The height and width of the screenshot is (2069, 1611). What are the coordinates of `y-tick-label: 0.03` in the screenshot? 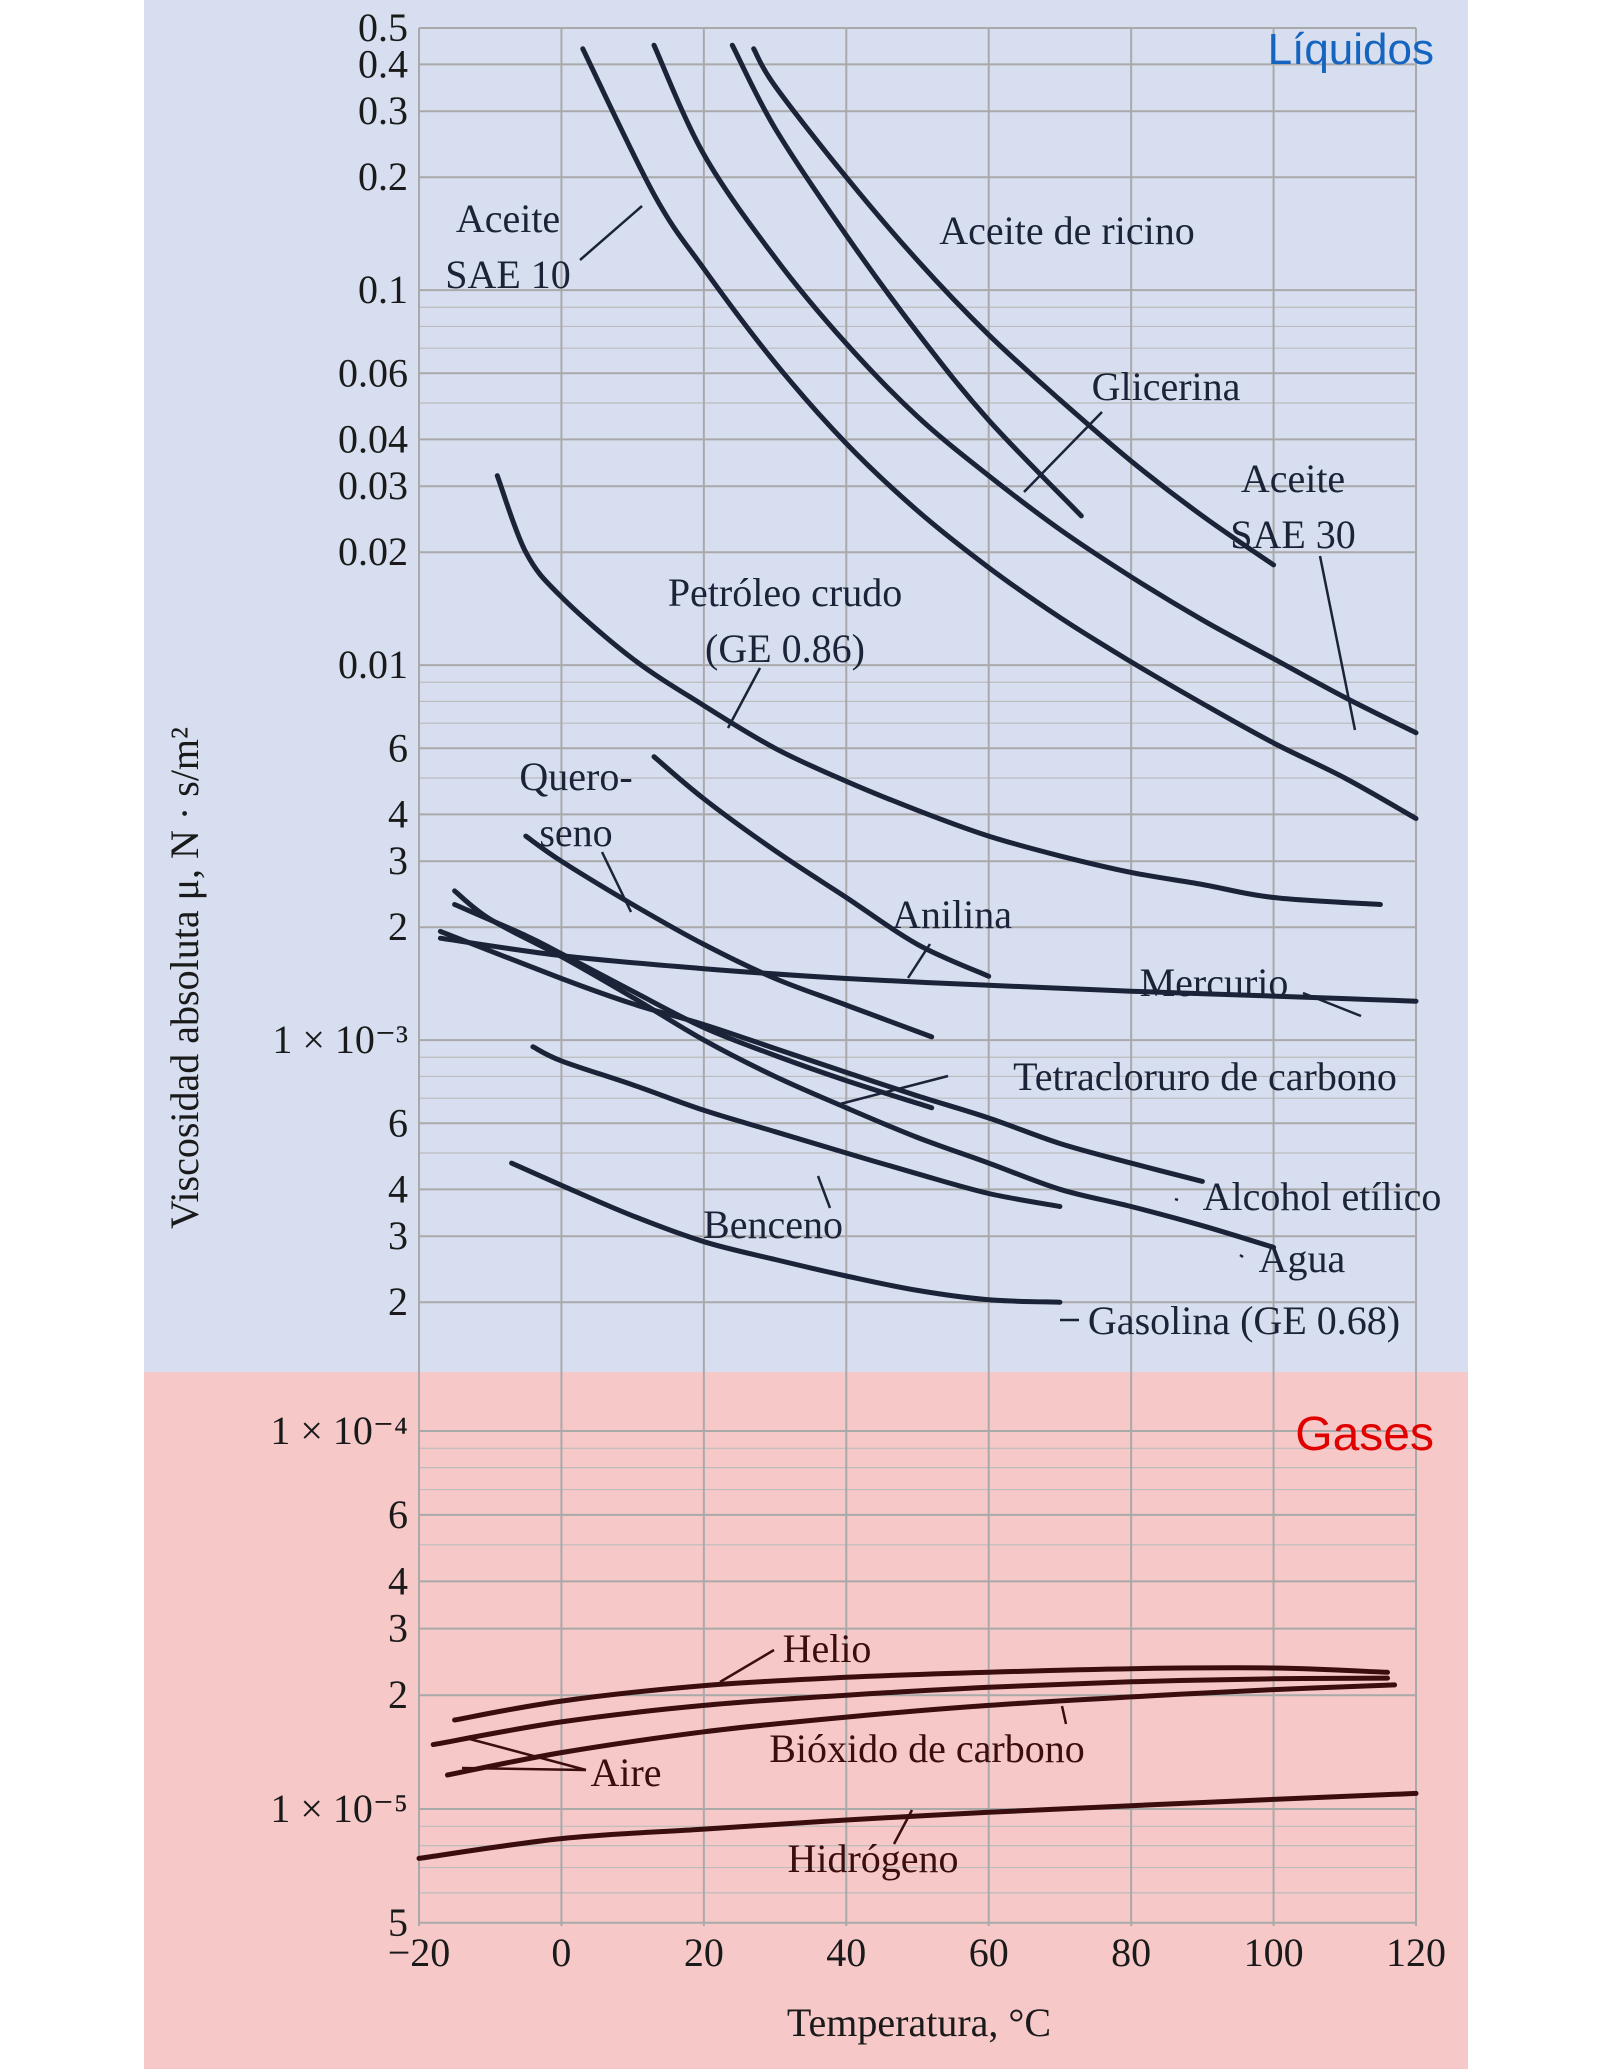 It's located at (373, 485).